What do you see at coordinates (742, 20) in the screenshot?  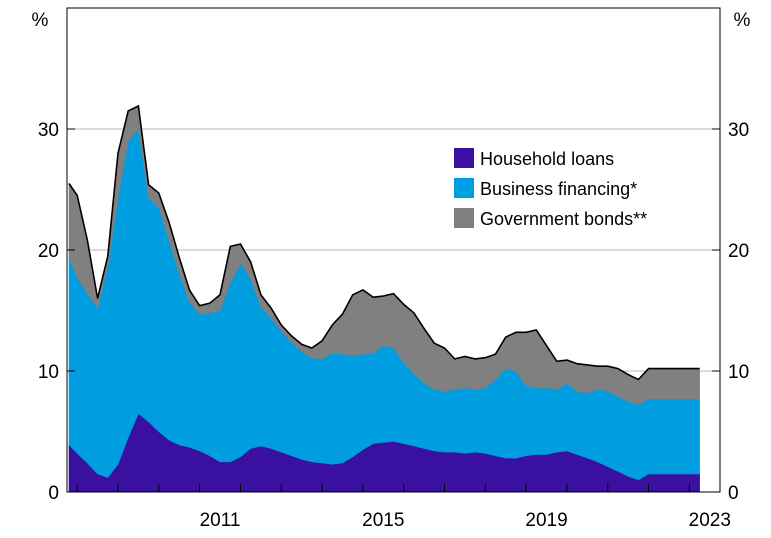 I see `y-unit-right: %` at bounding box center [742, 20].